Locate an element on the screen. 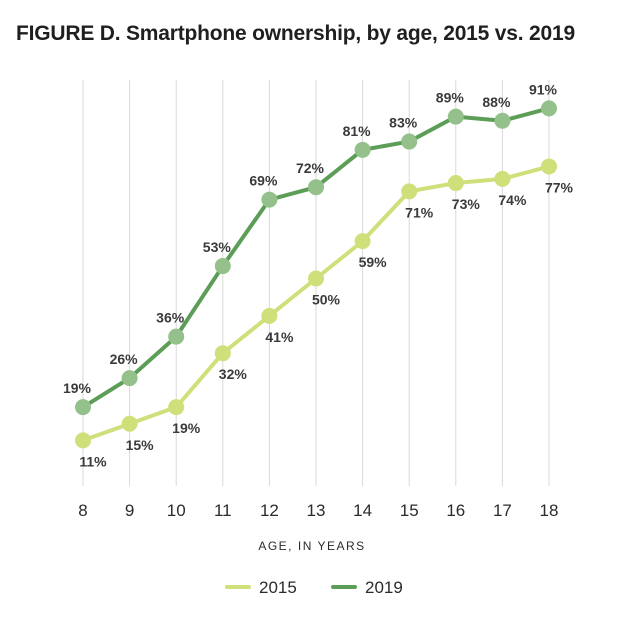  data-label-2019-10: 36% is located at coordinates (170, 318).